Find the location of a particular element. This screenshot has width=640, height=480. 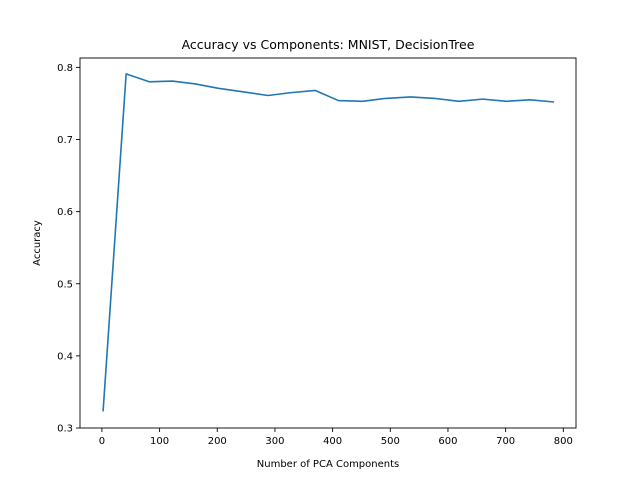

y-tick-label-0.4: 0.4 is located at coordinates (65, 356).